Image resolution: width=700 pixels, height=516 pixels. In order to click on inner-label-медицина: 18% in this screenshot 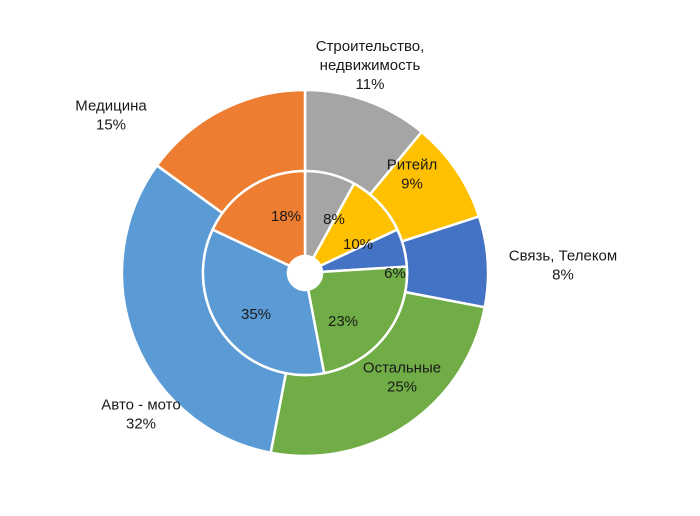, I will do `click(286, 216)`.